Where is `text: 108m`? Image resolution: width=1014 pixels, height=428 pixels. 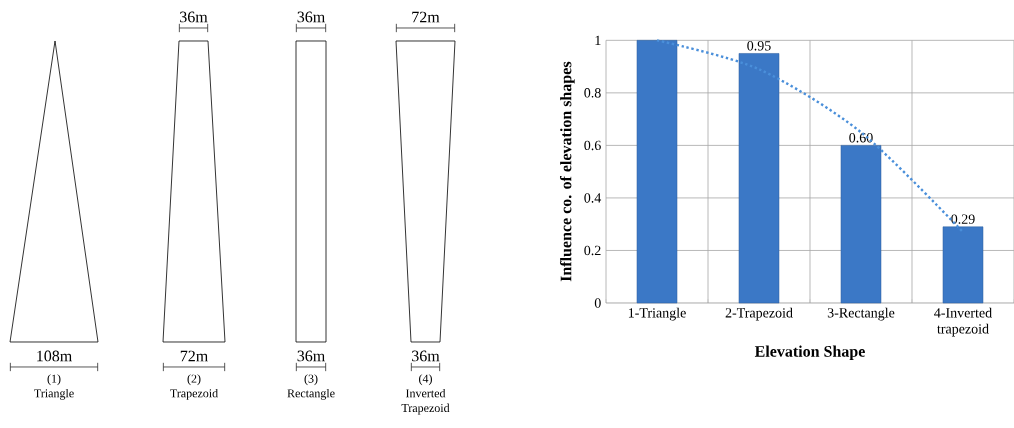 text: 108m is located at coordinates (54, 356).